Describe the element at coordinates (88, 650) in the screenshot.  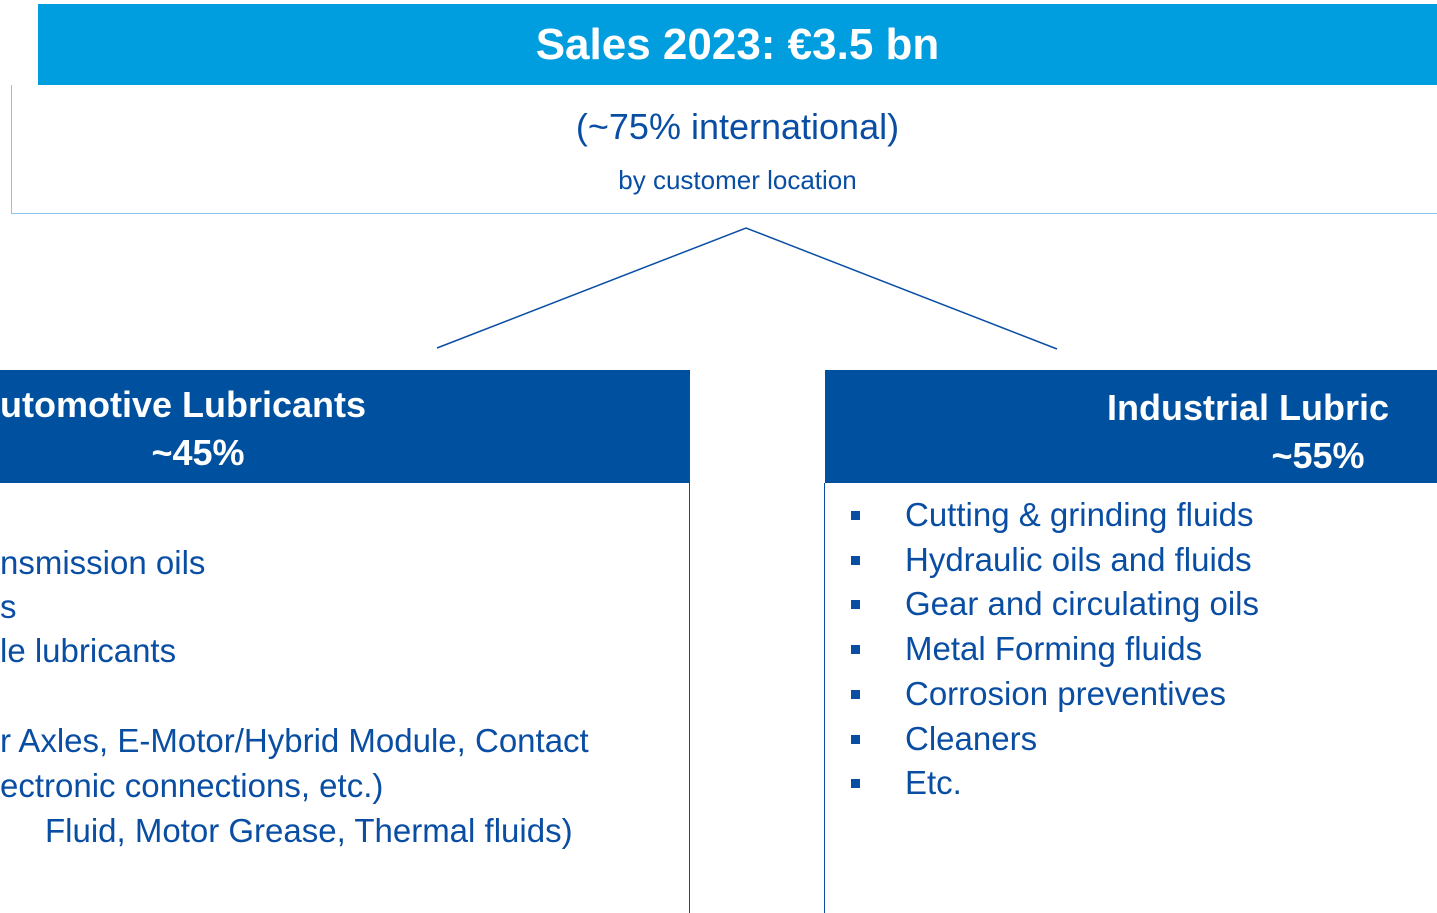
I see `segment-item: le lubricants` at that location.